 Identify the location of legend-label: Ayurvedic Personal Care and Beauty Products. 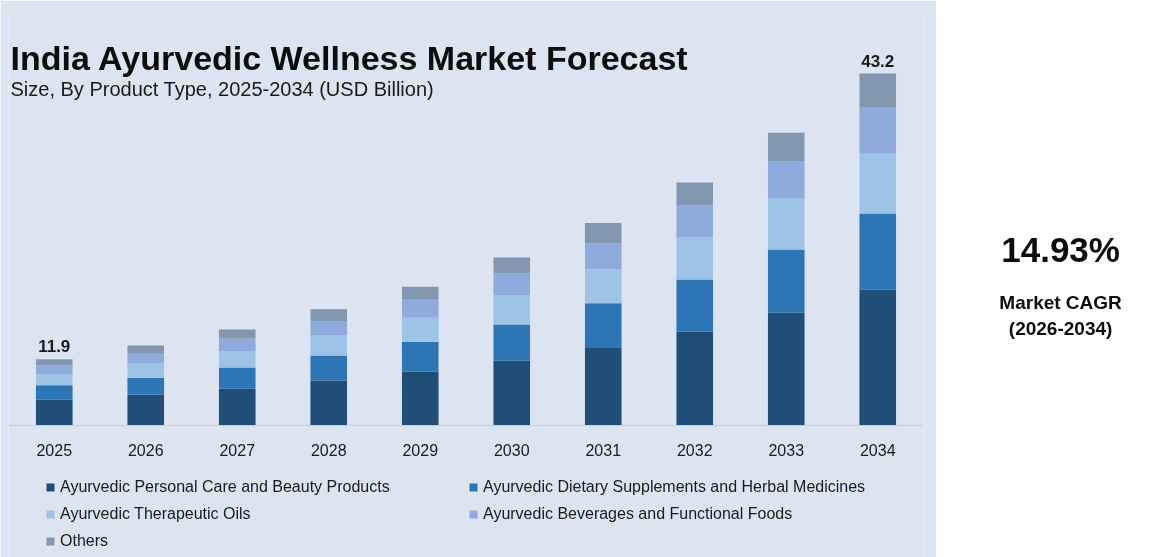
(225, 487).